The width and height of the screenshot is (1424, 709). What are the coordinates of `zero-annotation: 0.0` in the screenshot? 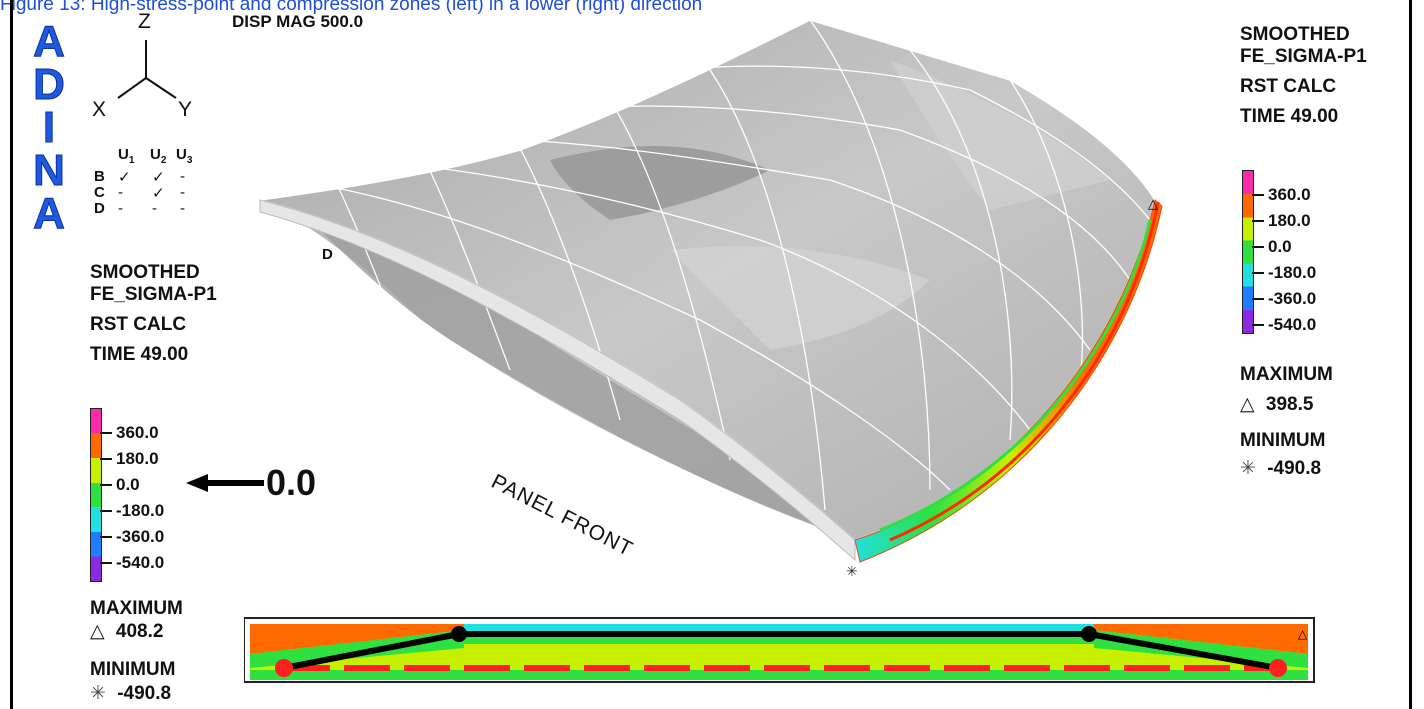 It's located at (291, 482).